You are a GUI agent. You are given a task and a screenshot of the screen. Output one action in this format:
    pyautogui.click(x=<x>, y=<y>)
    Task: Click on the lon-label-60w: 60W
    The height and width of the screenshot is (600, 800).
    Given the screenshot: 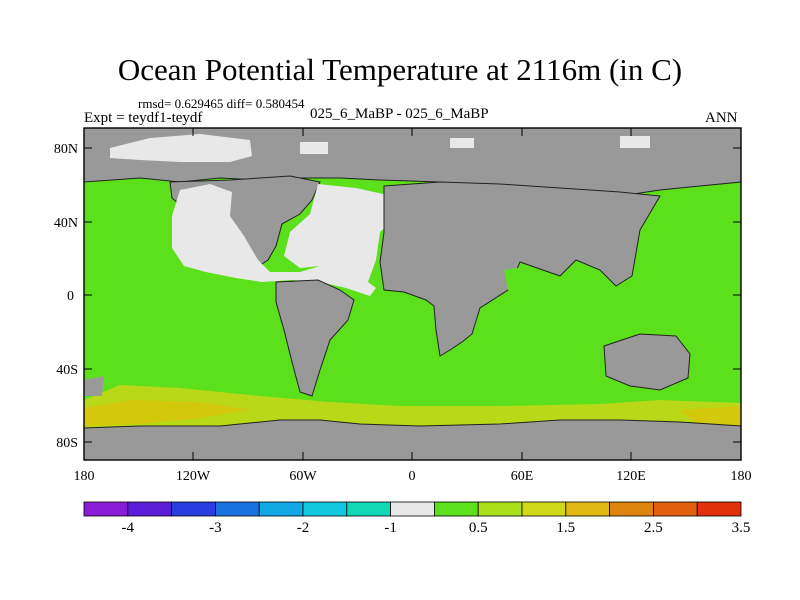 What is the action you would take?
    pyautogui.click(x=303, y=476)
    